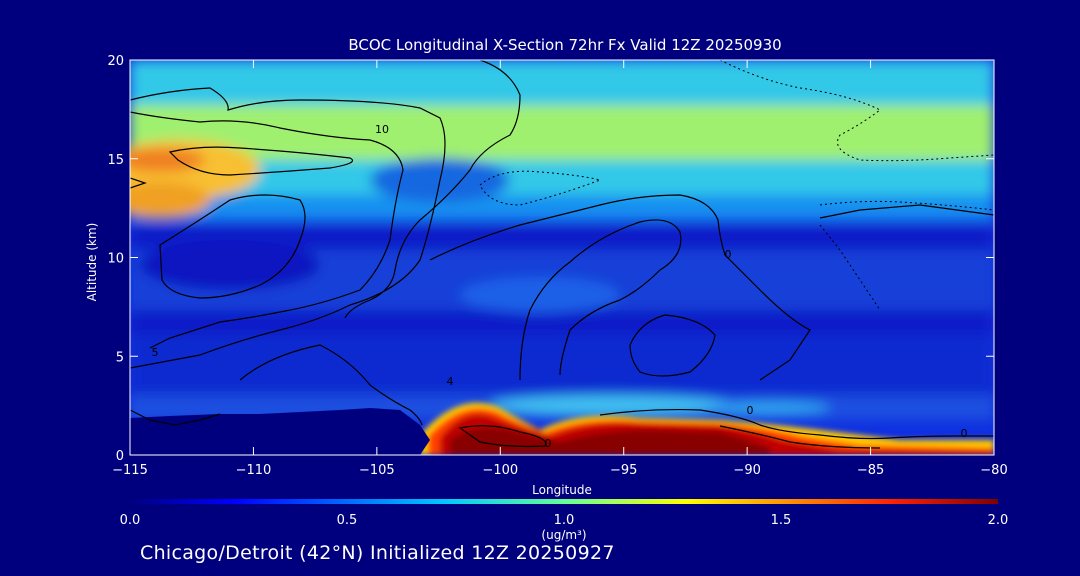 The image size is (1080, 576). I want to click on colorbar-tick-label: 0.0, so click(130, 520).